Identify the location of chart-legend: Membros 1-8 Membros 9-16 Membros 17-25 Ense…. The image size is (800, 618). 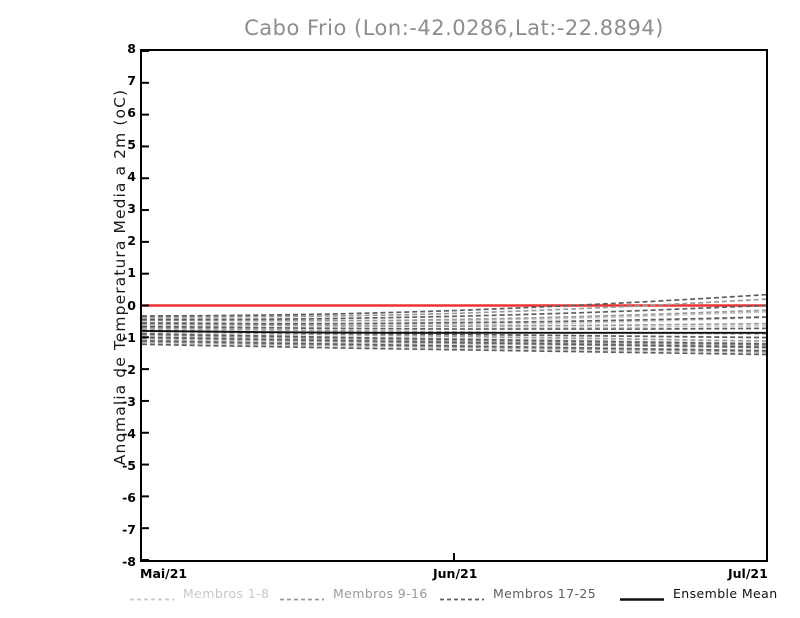
(455, 595).